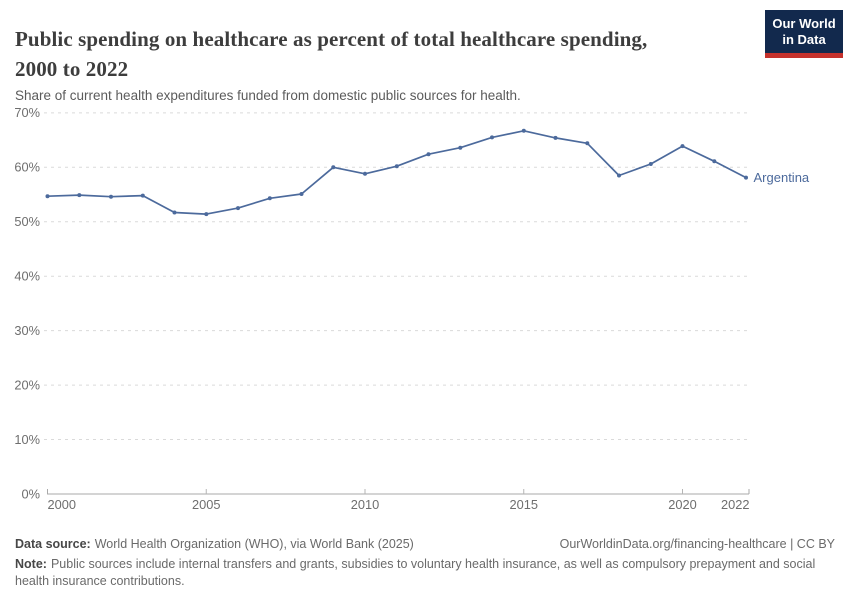  Describe the element at coordinates (682, 504) in the screenshot. I see `svg-text: 2020` at that location.